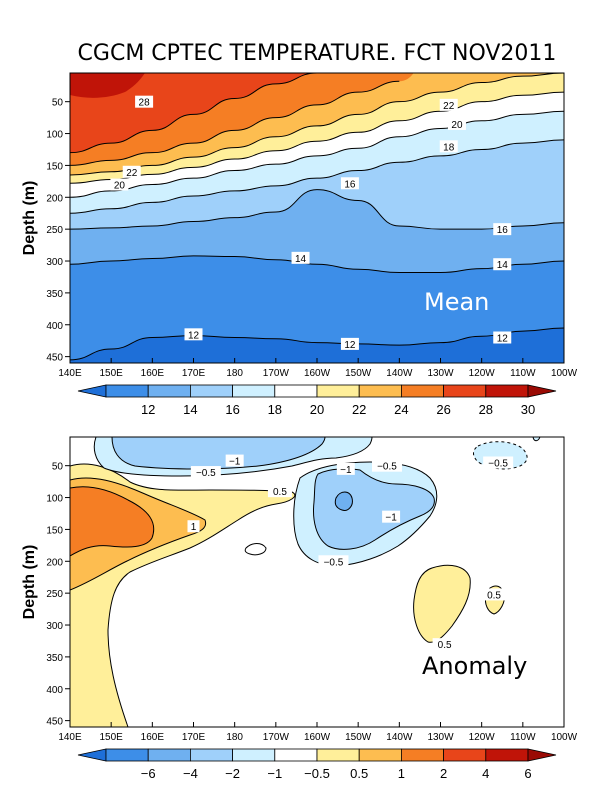  I want to click on contour-label: 1, so click(193, 526).